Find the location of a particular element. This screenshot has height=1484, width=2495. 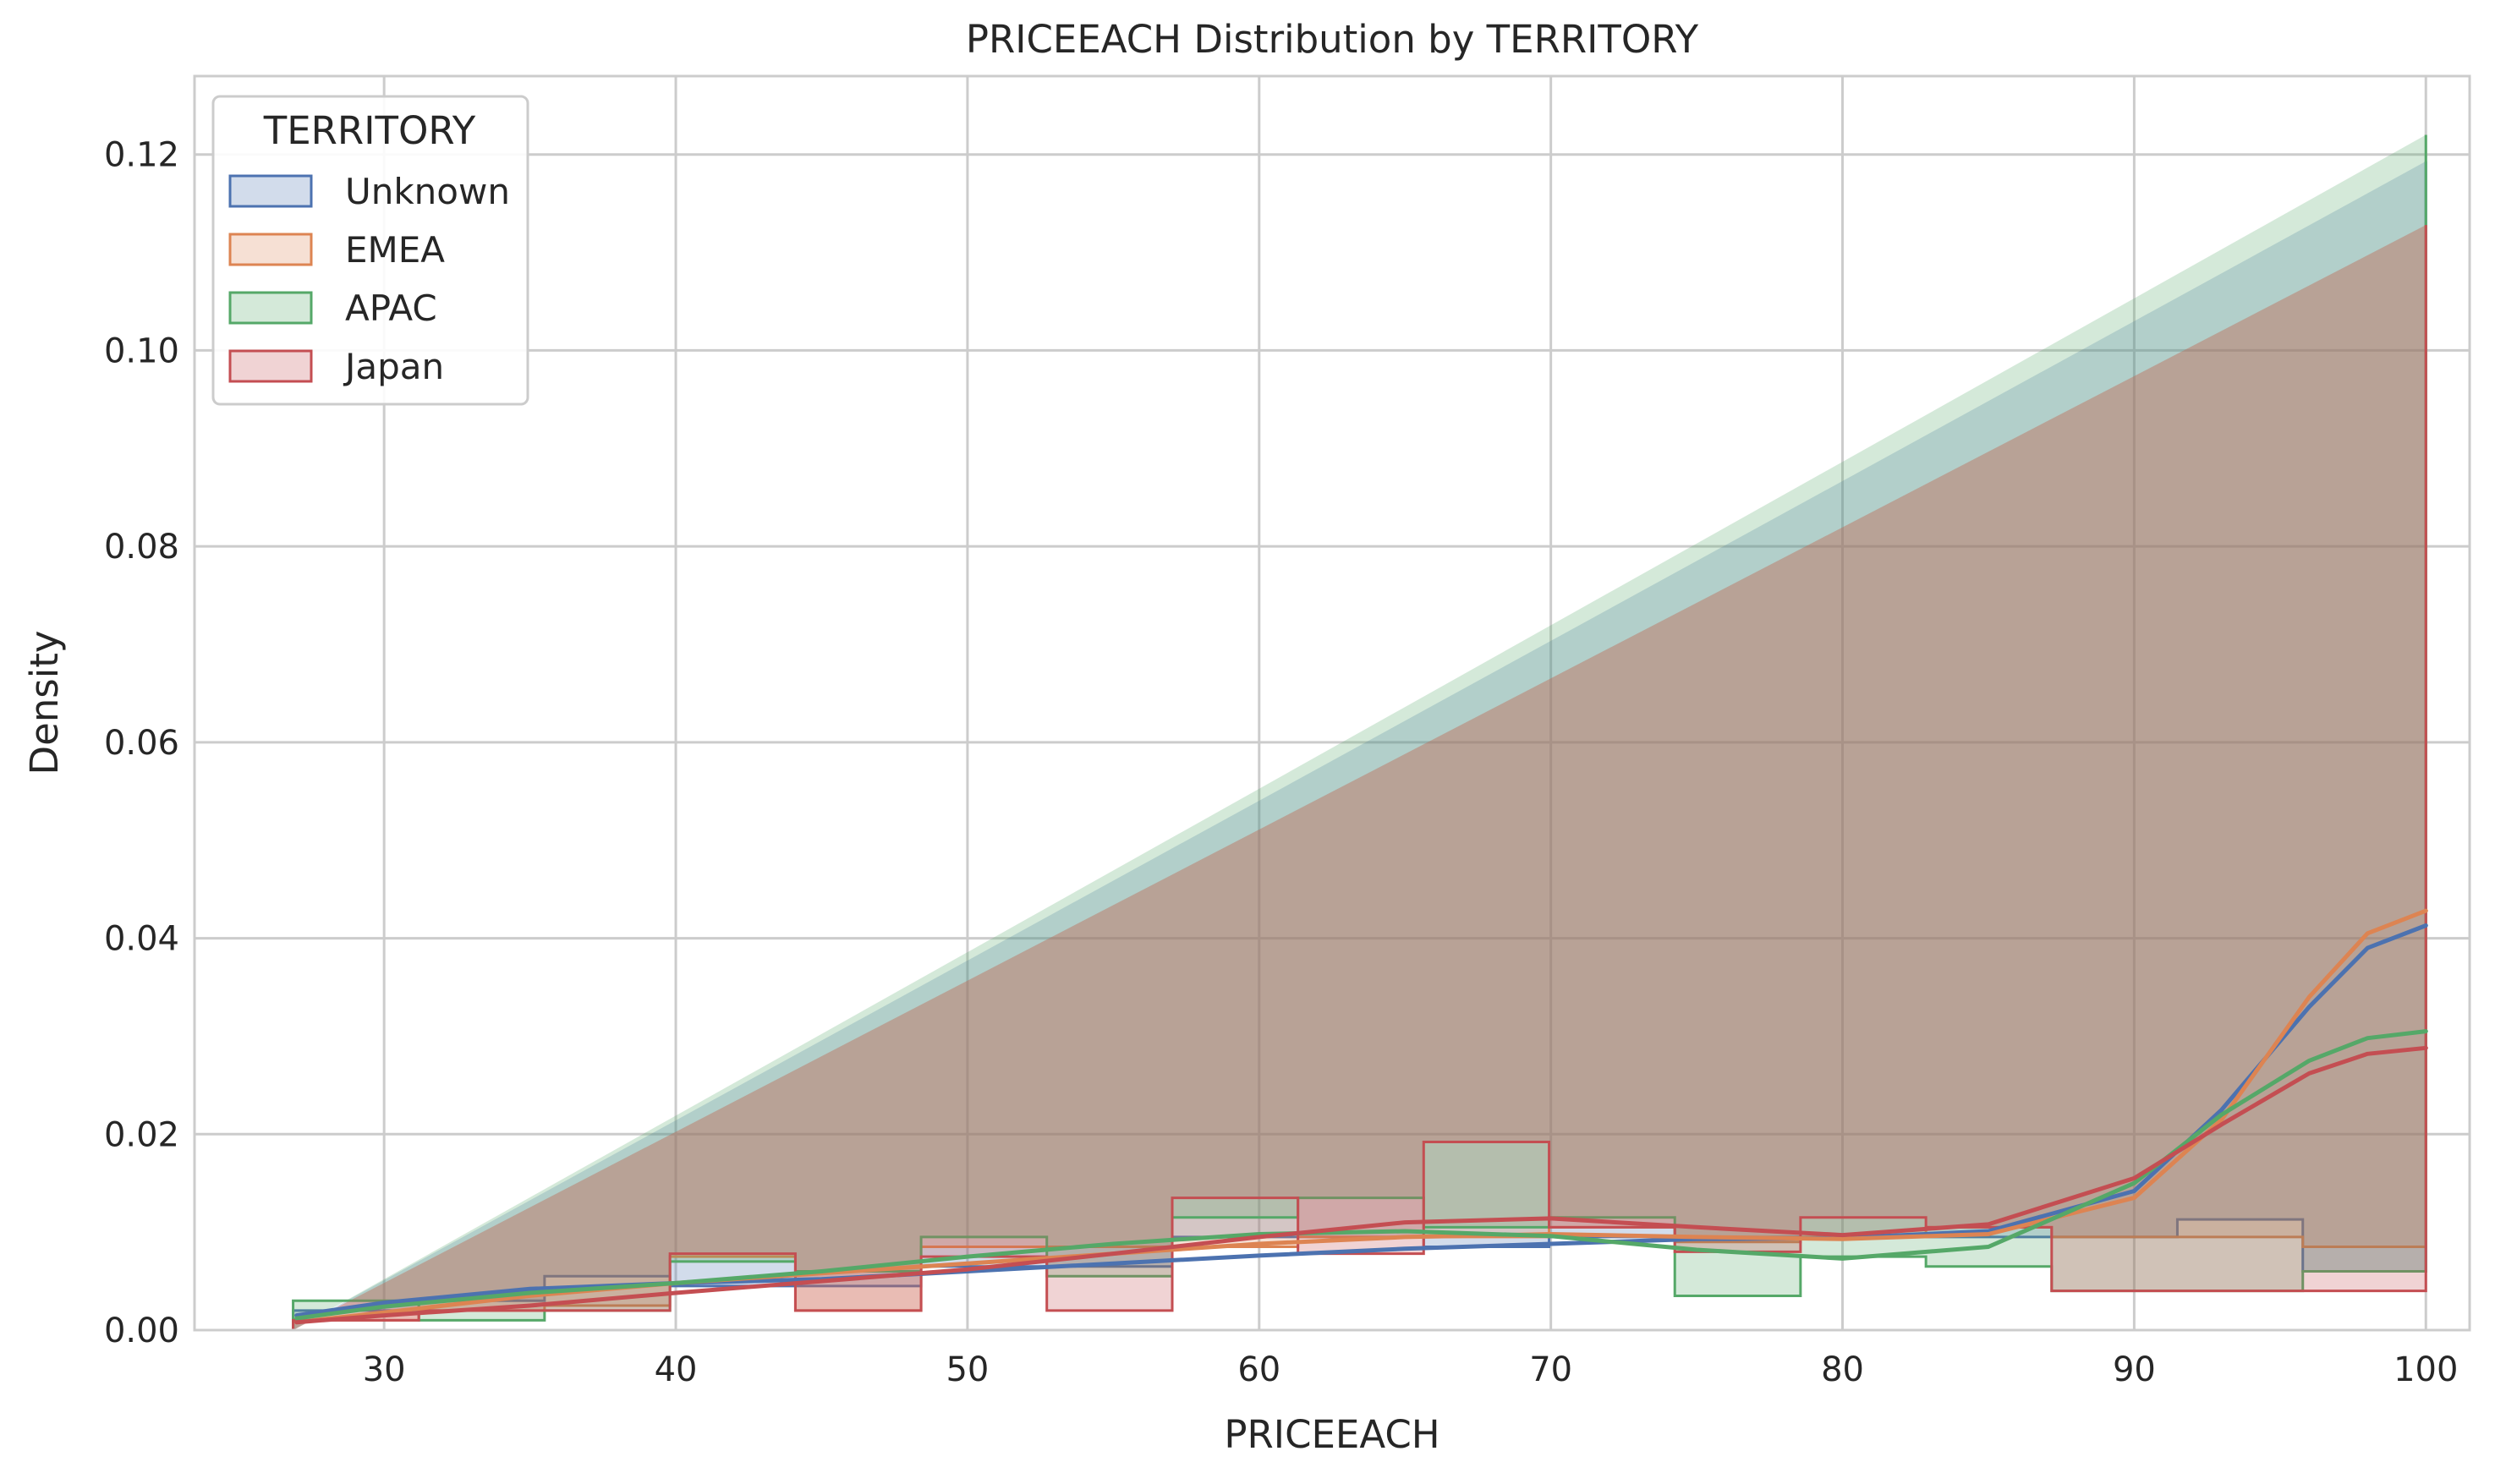

legend-items: Unknown EMEA APAC Japan is located at coordinates (369, 279).